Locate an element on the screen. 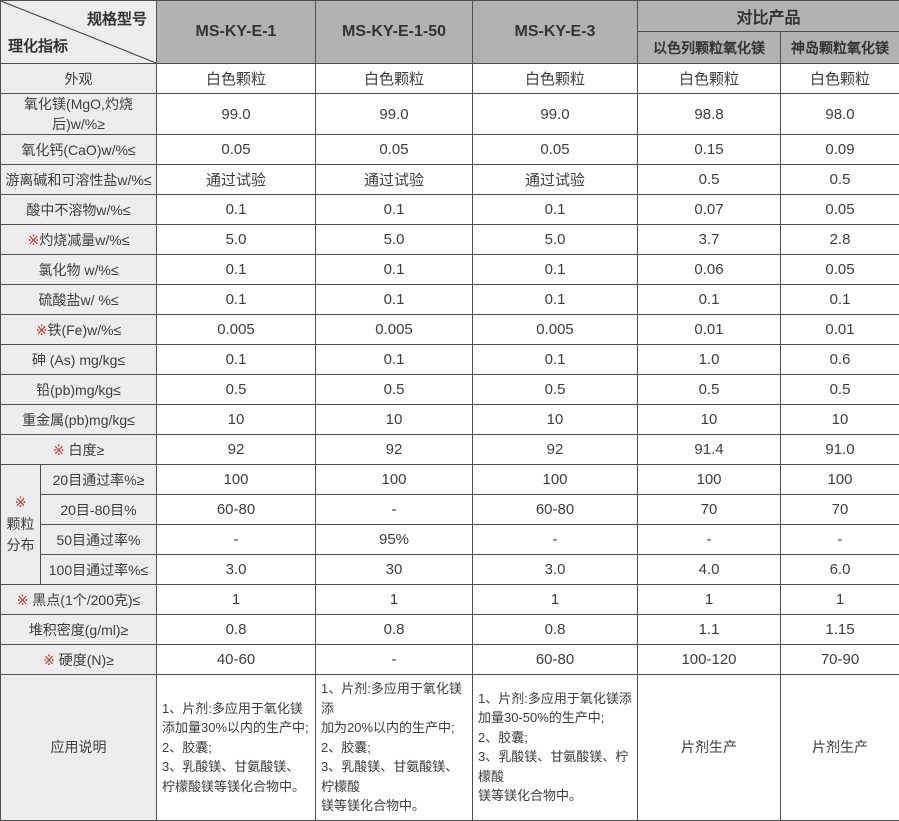 The height and width of the screenshot is (821, 899). row-label: 堆积密度(g/ml)≥ is located at coordinates (79, 630).